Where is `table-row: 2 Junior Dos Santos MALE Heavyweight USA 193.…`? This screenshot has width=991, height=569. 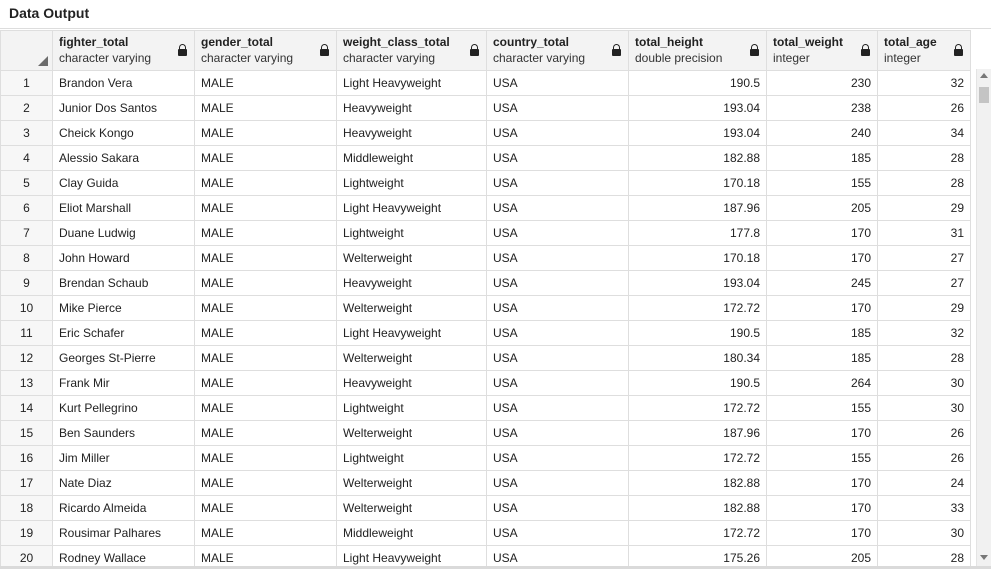
table-row: 2 Junior Dos Santos MALE Heavyweight USA 193.… is located at coordinates (485, 108).